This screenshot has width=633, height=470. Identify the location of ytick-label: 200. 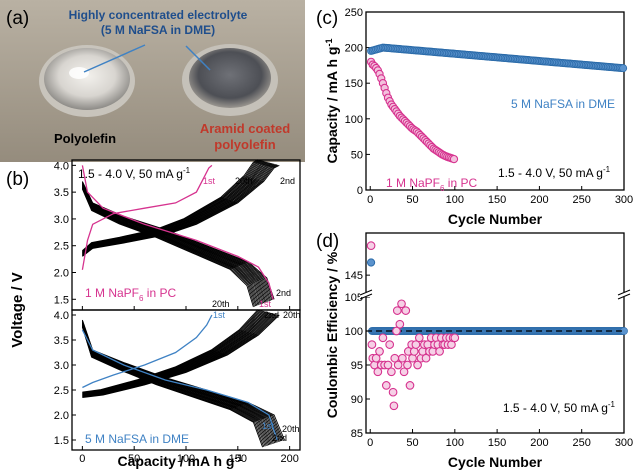
(354, 49).